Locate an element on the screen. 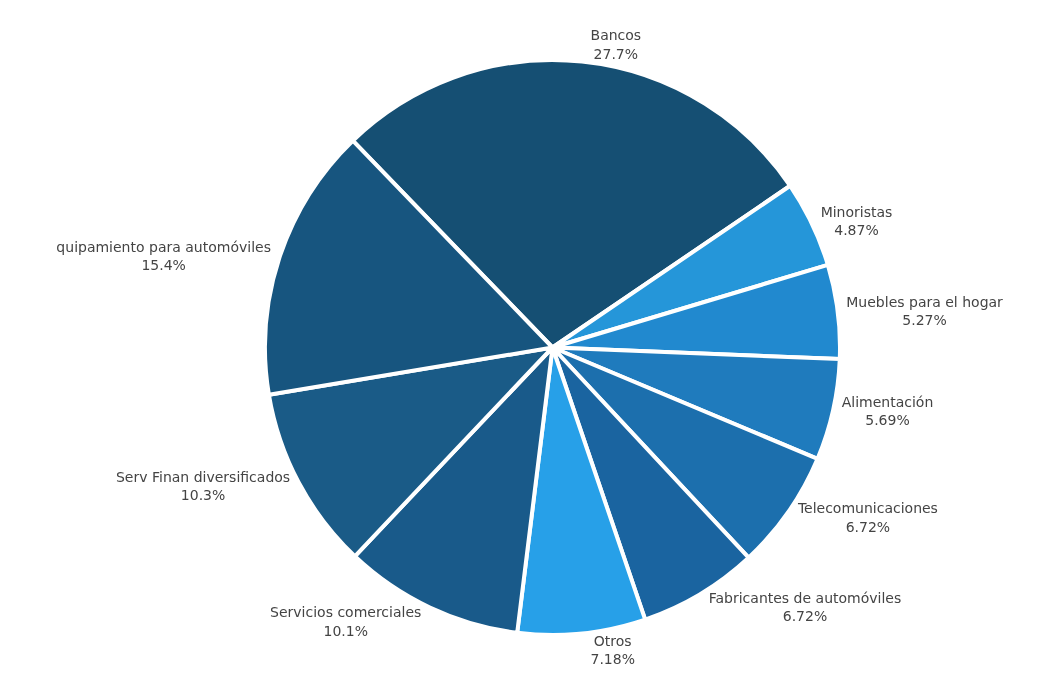  slice-label: Minoristas is located at coordinates (856, 211).